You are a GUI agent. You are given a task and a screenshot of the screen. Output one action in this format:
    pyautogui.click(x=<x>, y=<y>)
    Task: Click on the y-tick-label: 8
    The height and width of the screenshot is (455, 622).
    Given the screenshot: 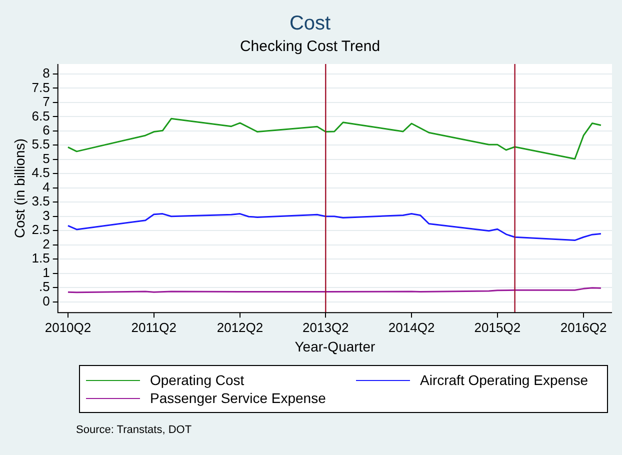 What is the action you would take?
    pyautogui.click(x=46, y=73)
    